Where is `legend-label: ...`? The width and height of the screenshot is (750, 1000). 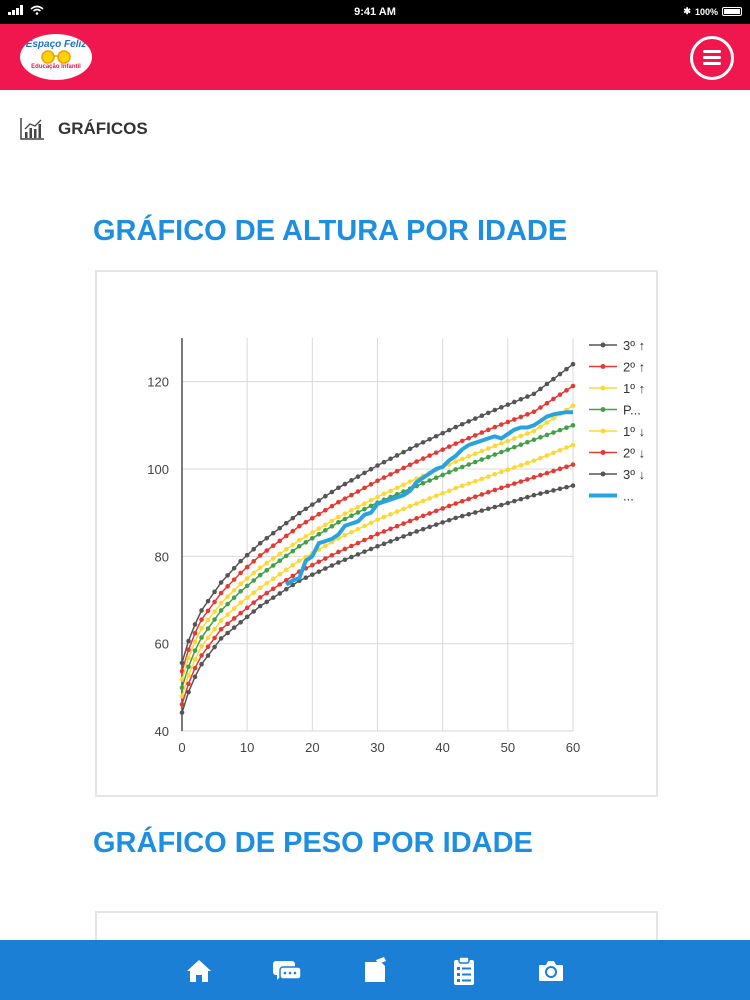
legend-label: ... is located at coordinates (628, 496).